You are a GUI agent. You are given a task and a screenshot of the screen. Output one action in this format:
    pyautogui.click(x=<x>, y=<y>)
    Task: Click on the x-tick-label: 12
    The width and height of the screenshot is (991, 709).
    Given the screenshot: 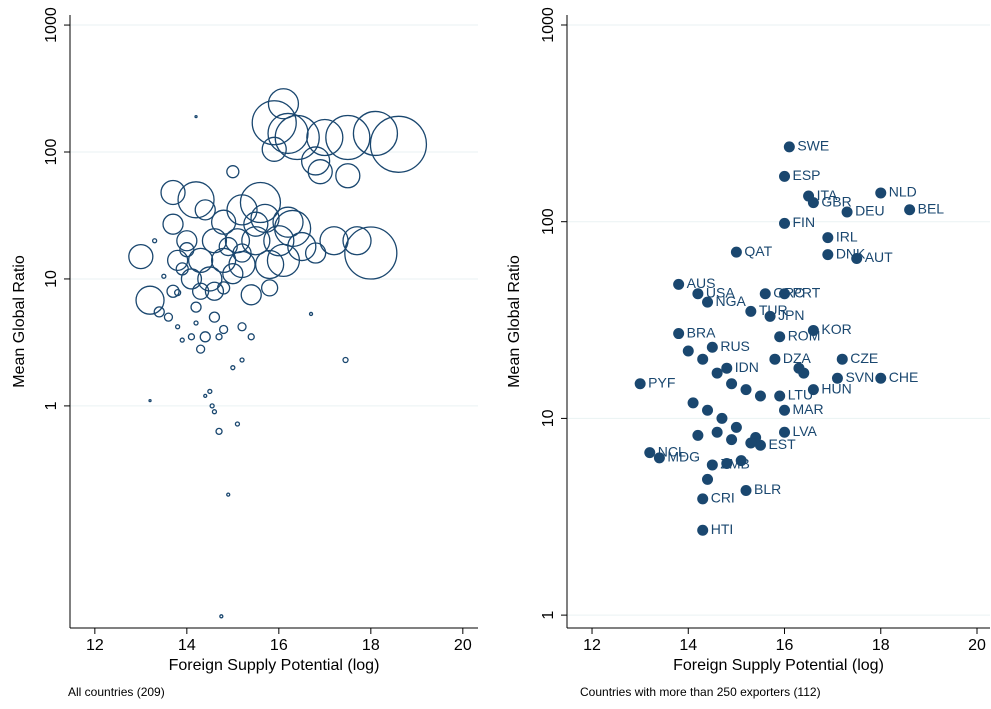 What is the action you would take?
    pyautogui.click(x=592, y=645)
    